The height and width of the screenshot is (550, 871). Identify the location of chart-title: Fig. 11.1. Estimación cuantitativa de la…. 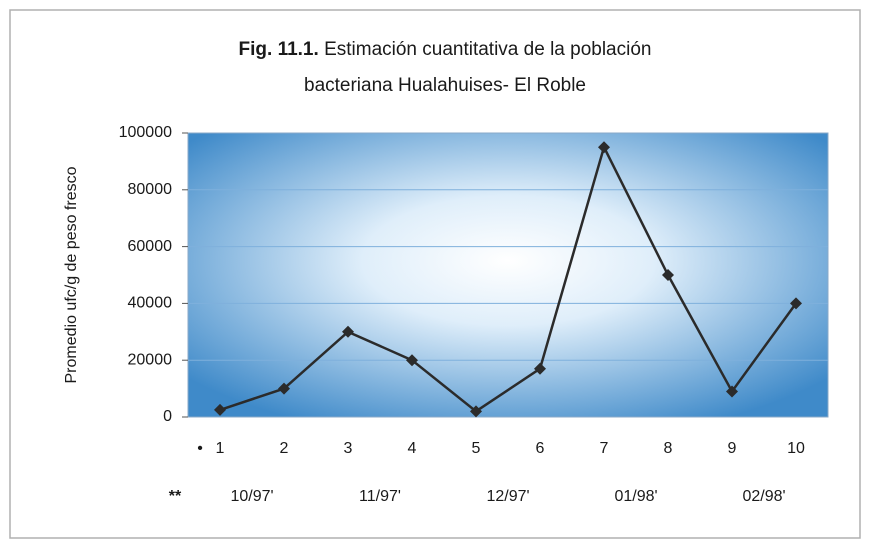
(445, 49).